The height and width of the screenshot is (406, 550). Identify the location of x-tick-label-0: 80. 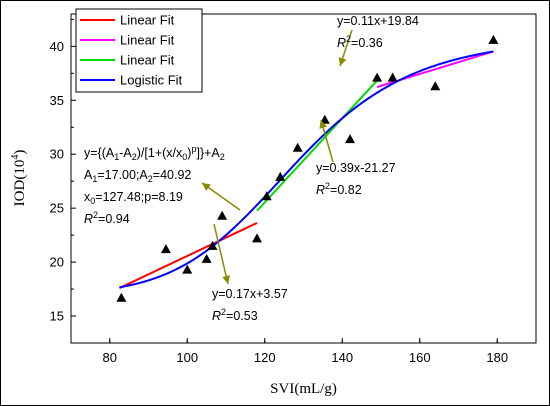
(110, 357).